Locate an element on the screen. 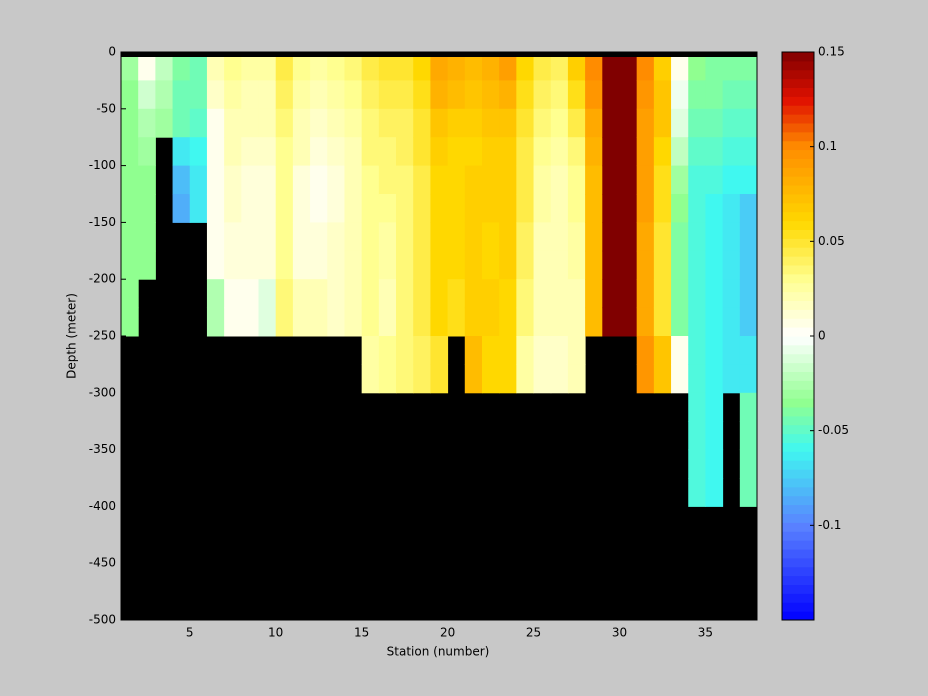 This screenshot has width=928, height=696. x-tick-label: 35 is located at coordinates (705, 633).